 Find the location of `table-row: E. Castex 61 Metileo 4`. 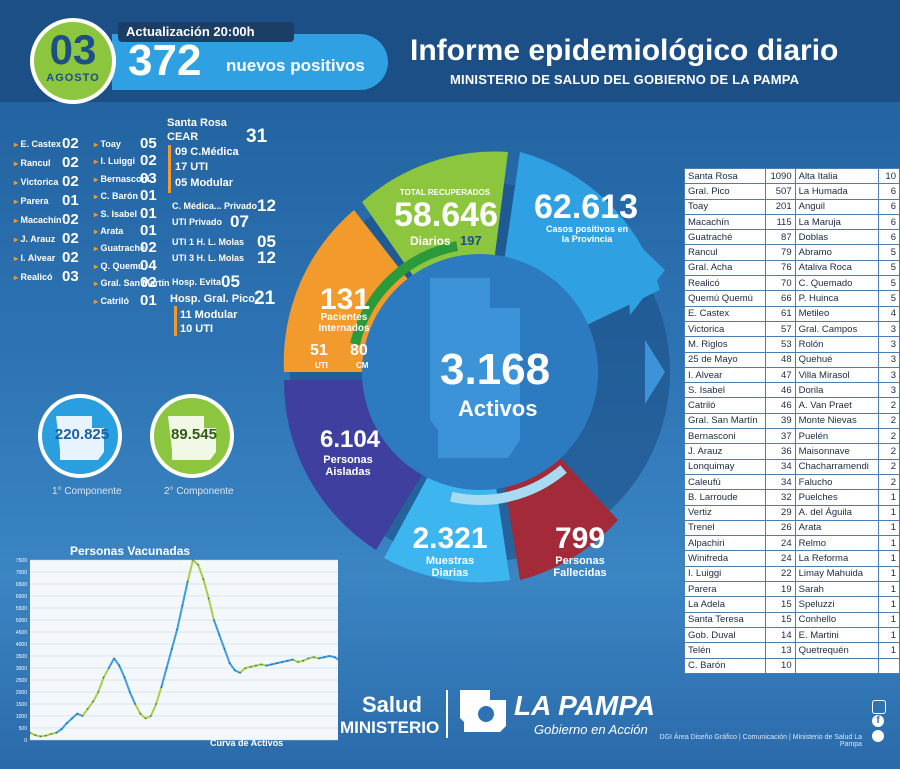

table-row: E. Castex 61 Metileo 4 is located at coordinates (792, 313).